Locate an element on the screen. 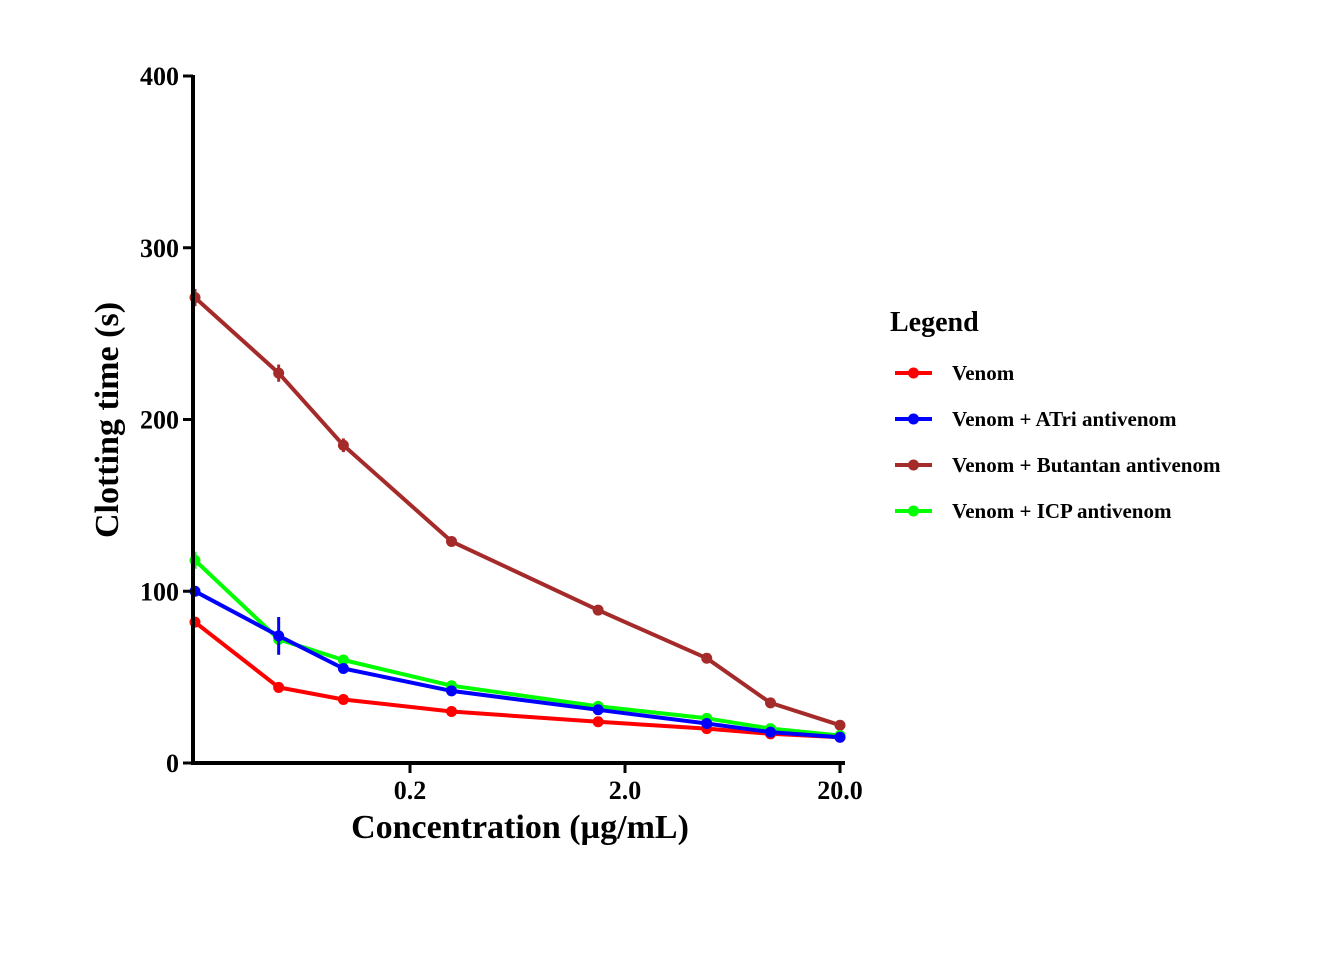  x-tick-label: 20.0 is located at coordinates (840, 790).